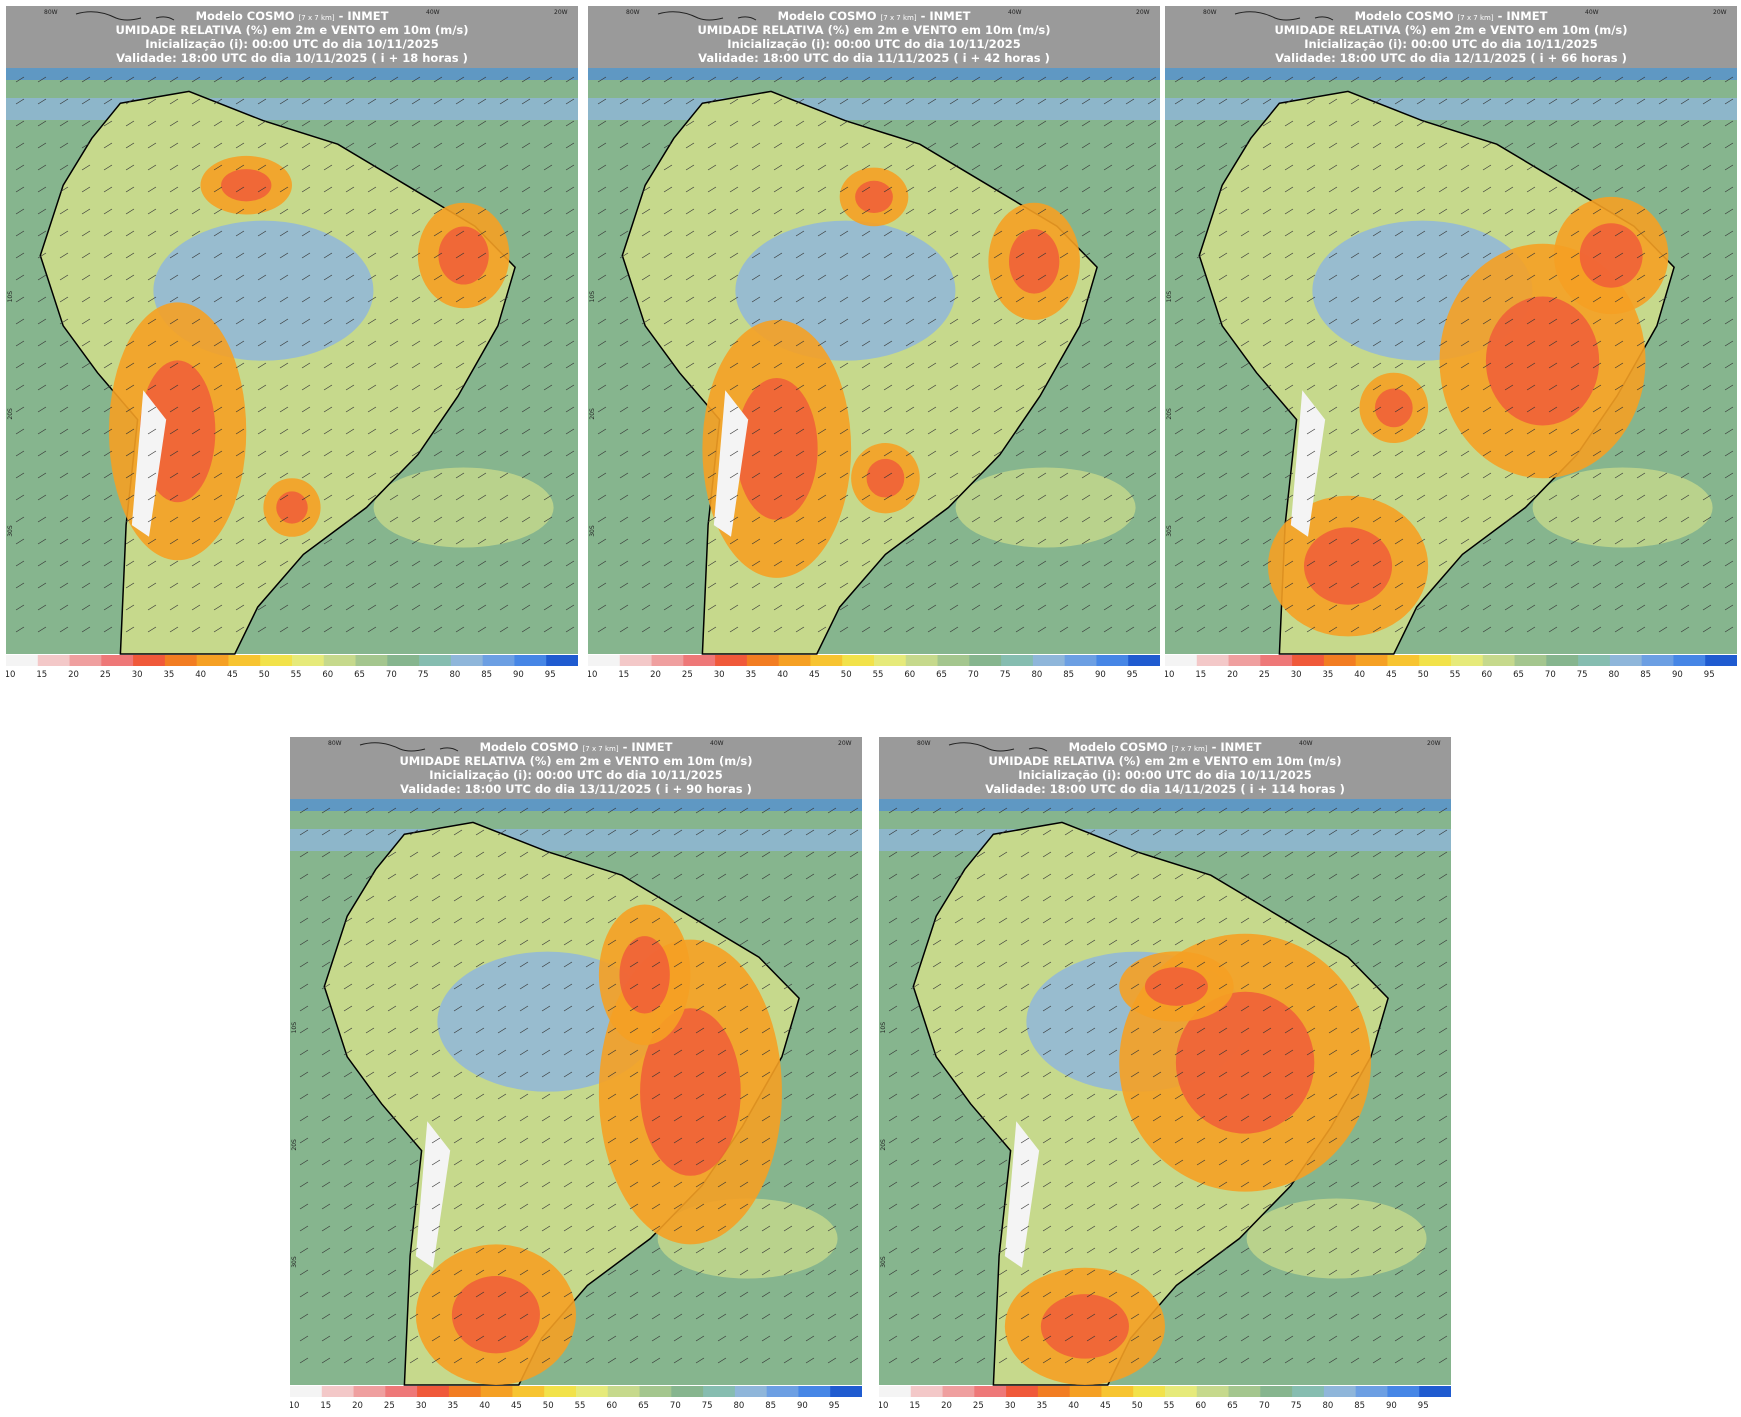 The height and width of the screenshot is (1417, 1741). What do you see at coordinates (212, 660) in the screenshot?
I see `colorbar-swatch` at bounding box center [212, 660].